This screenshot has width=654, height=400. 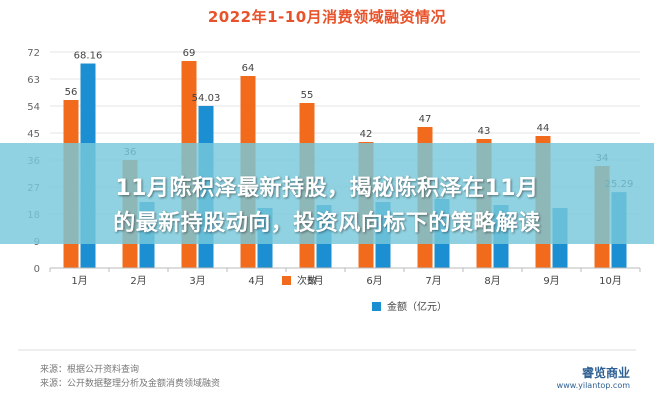 What do you see at coordinates (79, 281) in the screenshot?
I see `x-tick-label: 1月` at bounding box center [79, 281].